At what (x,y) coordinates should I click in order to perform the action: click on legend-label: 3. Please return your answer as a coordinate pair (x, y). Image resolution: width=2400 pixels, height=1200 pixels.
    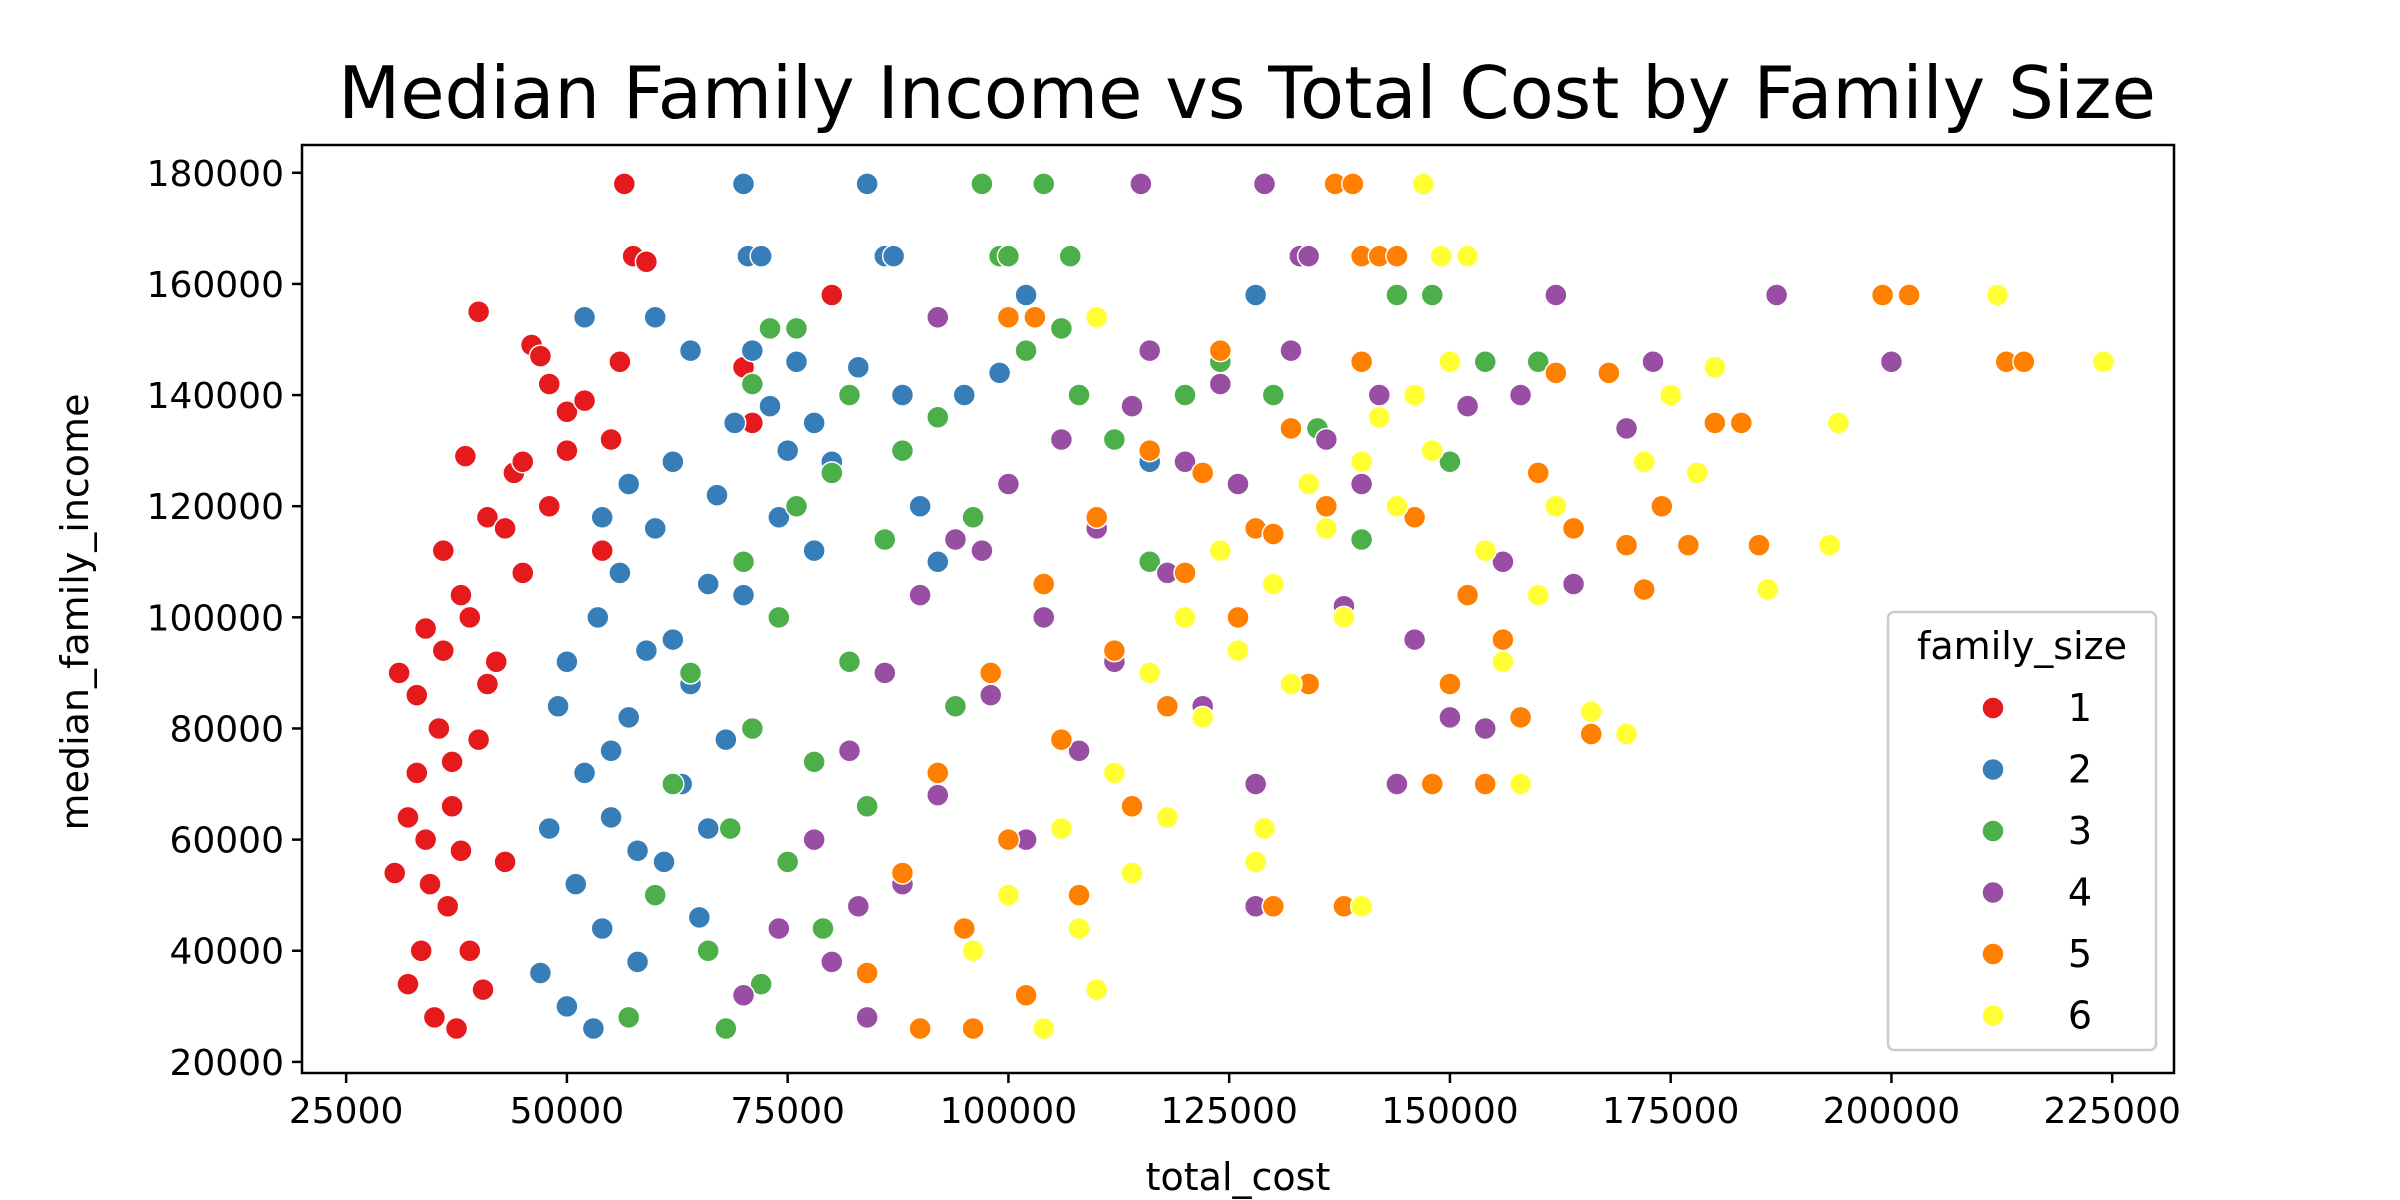
    Looking at the image, I should click on (2080, 831).